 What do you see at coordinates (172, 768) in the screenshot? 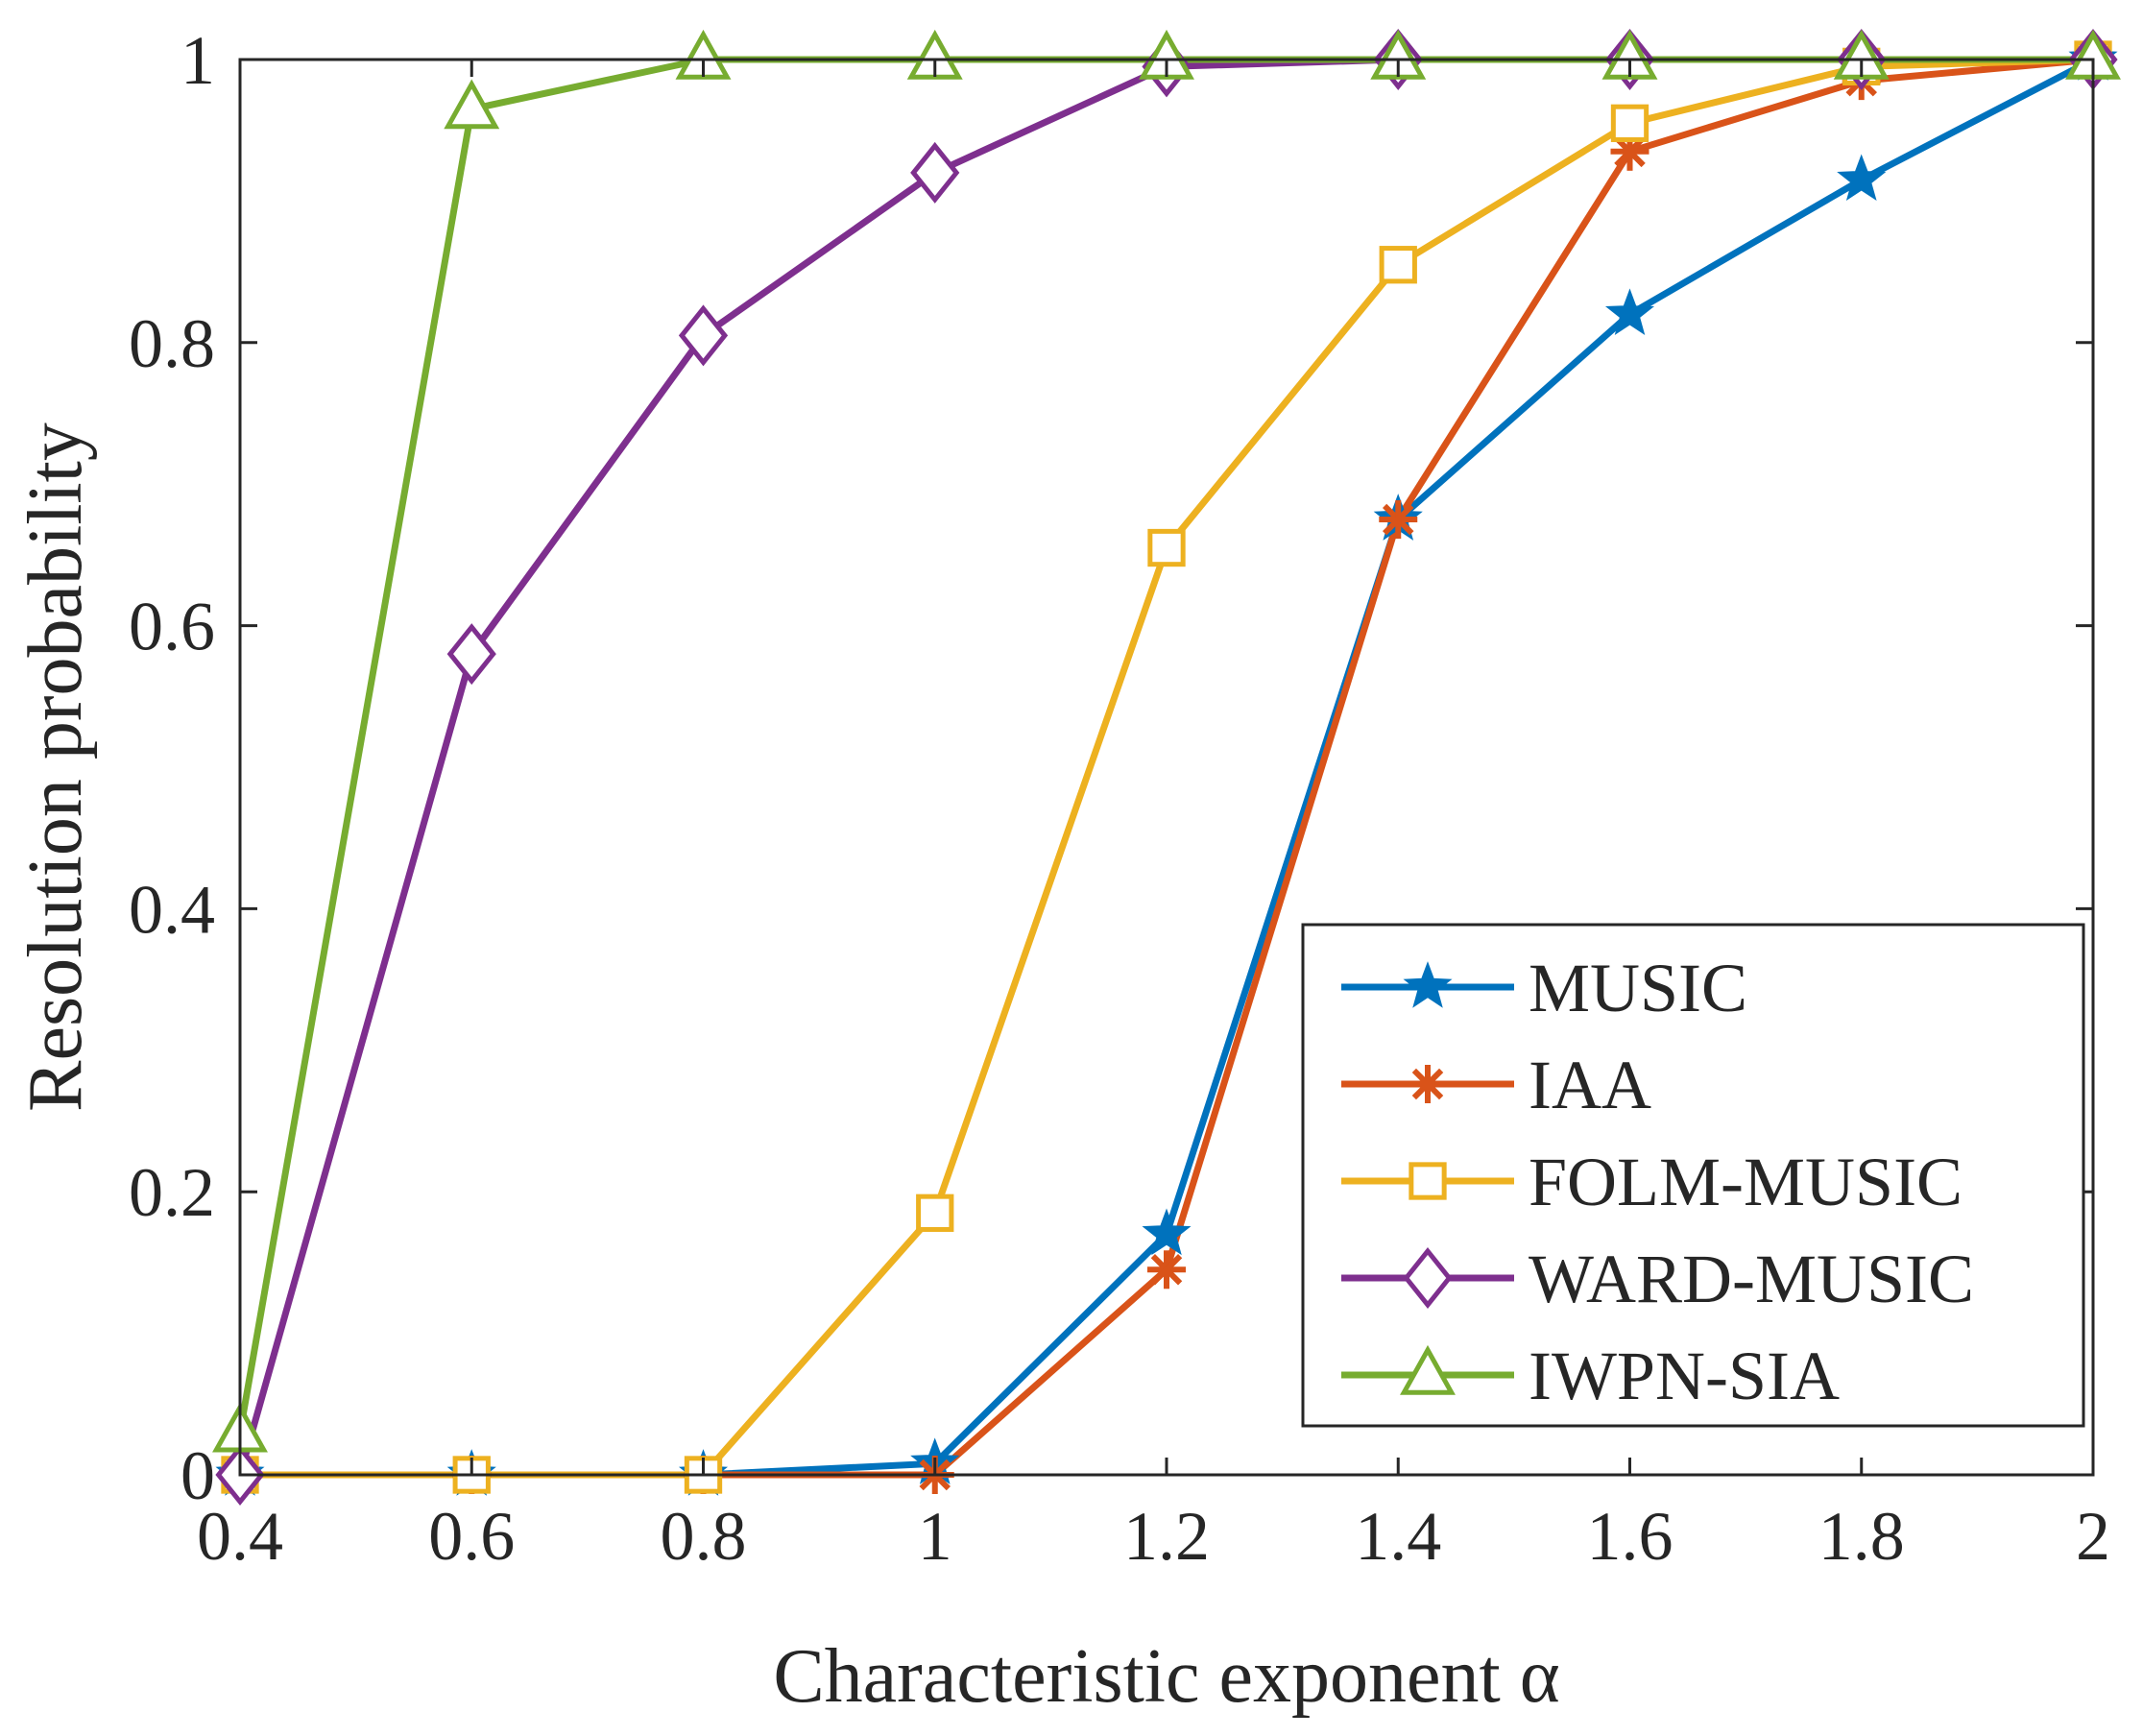
I see `y-tick-labels: 0 0.2 0.4 0.6 0.8 1` at bounding box center [172, 768].